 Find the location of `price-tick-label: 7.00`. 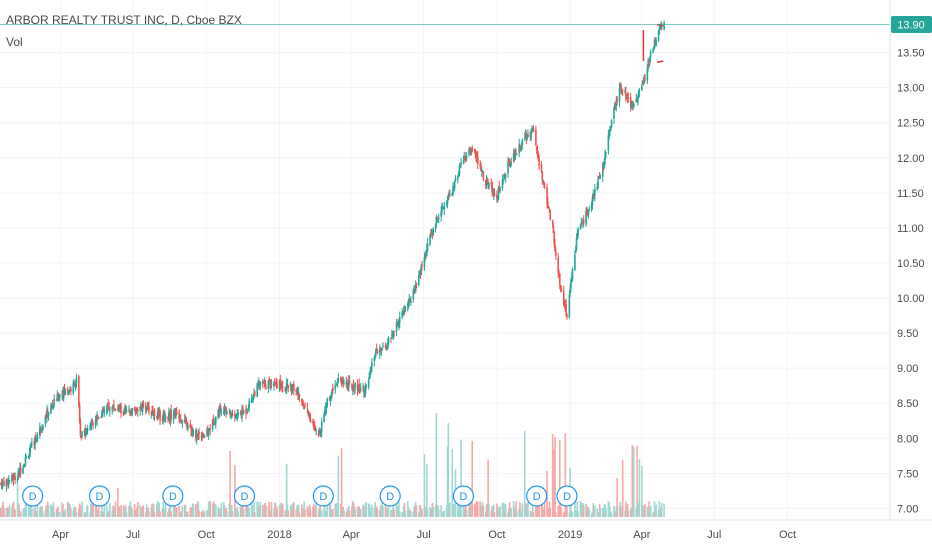

price-tick-label: 7.00 is located at coordinates (907, 509).